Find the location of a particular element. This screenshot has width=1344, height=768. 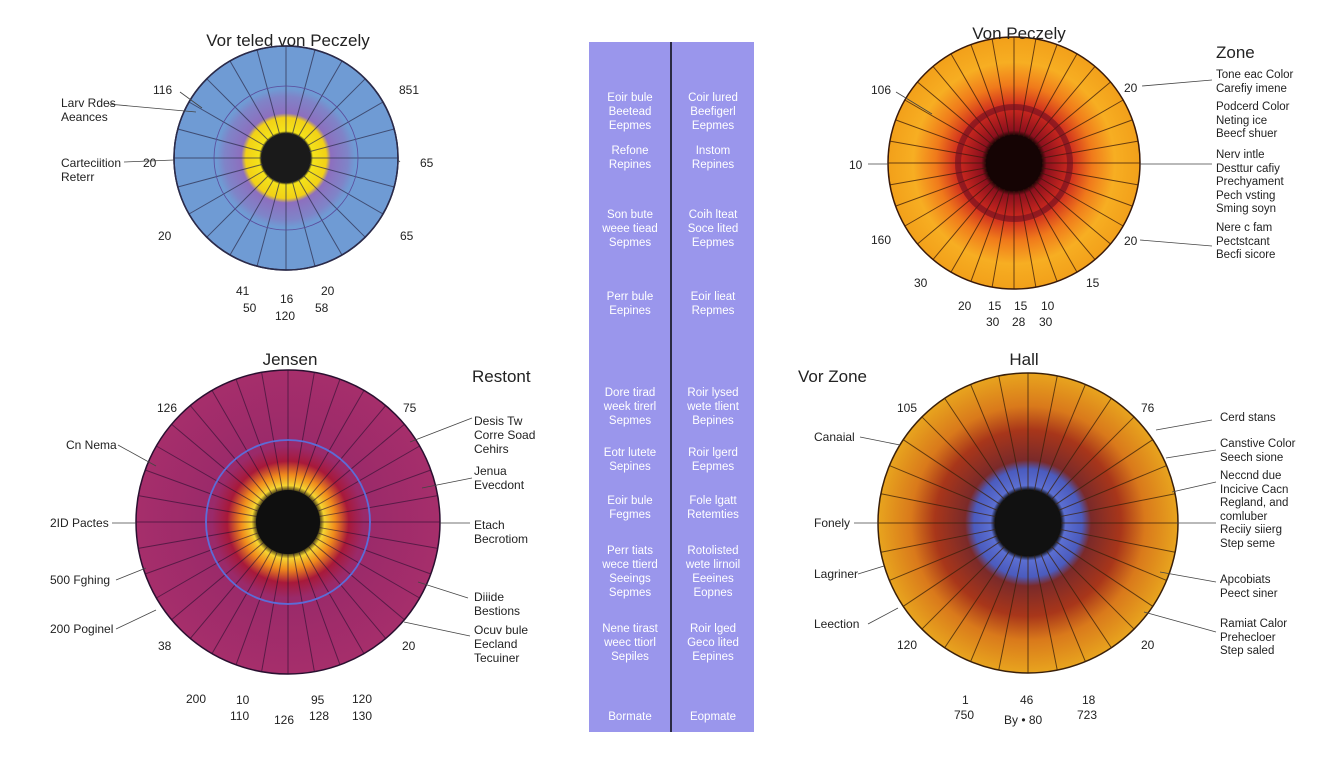

chart-4-num: By • 80 is located at coordinates (1023, 720).